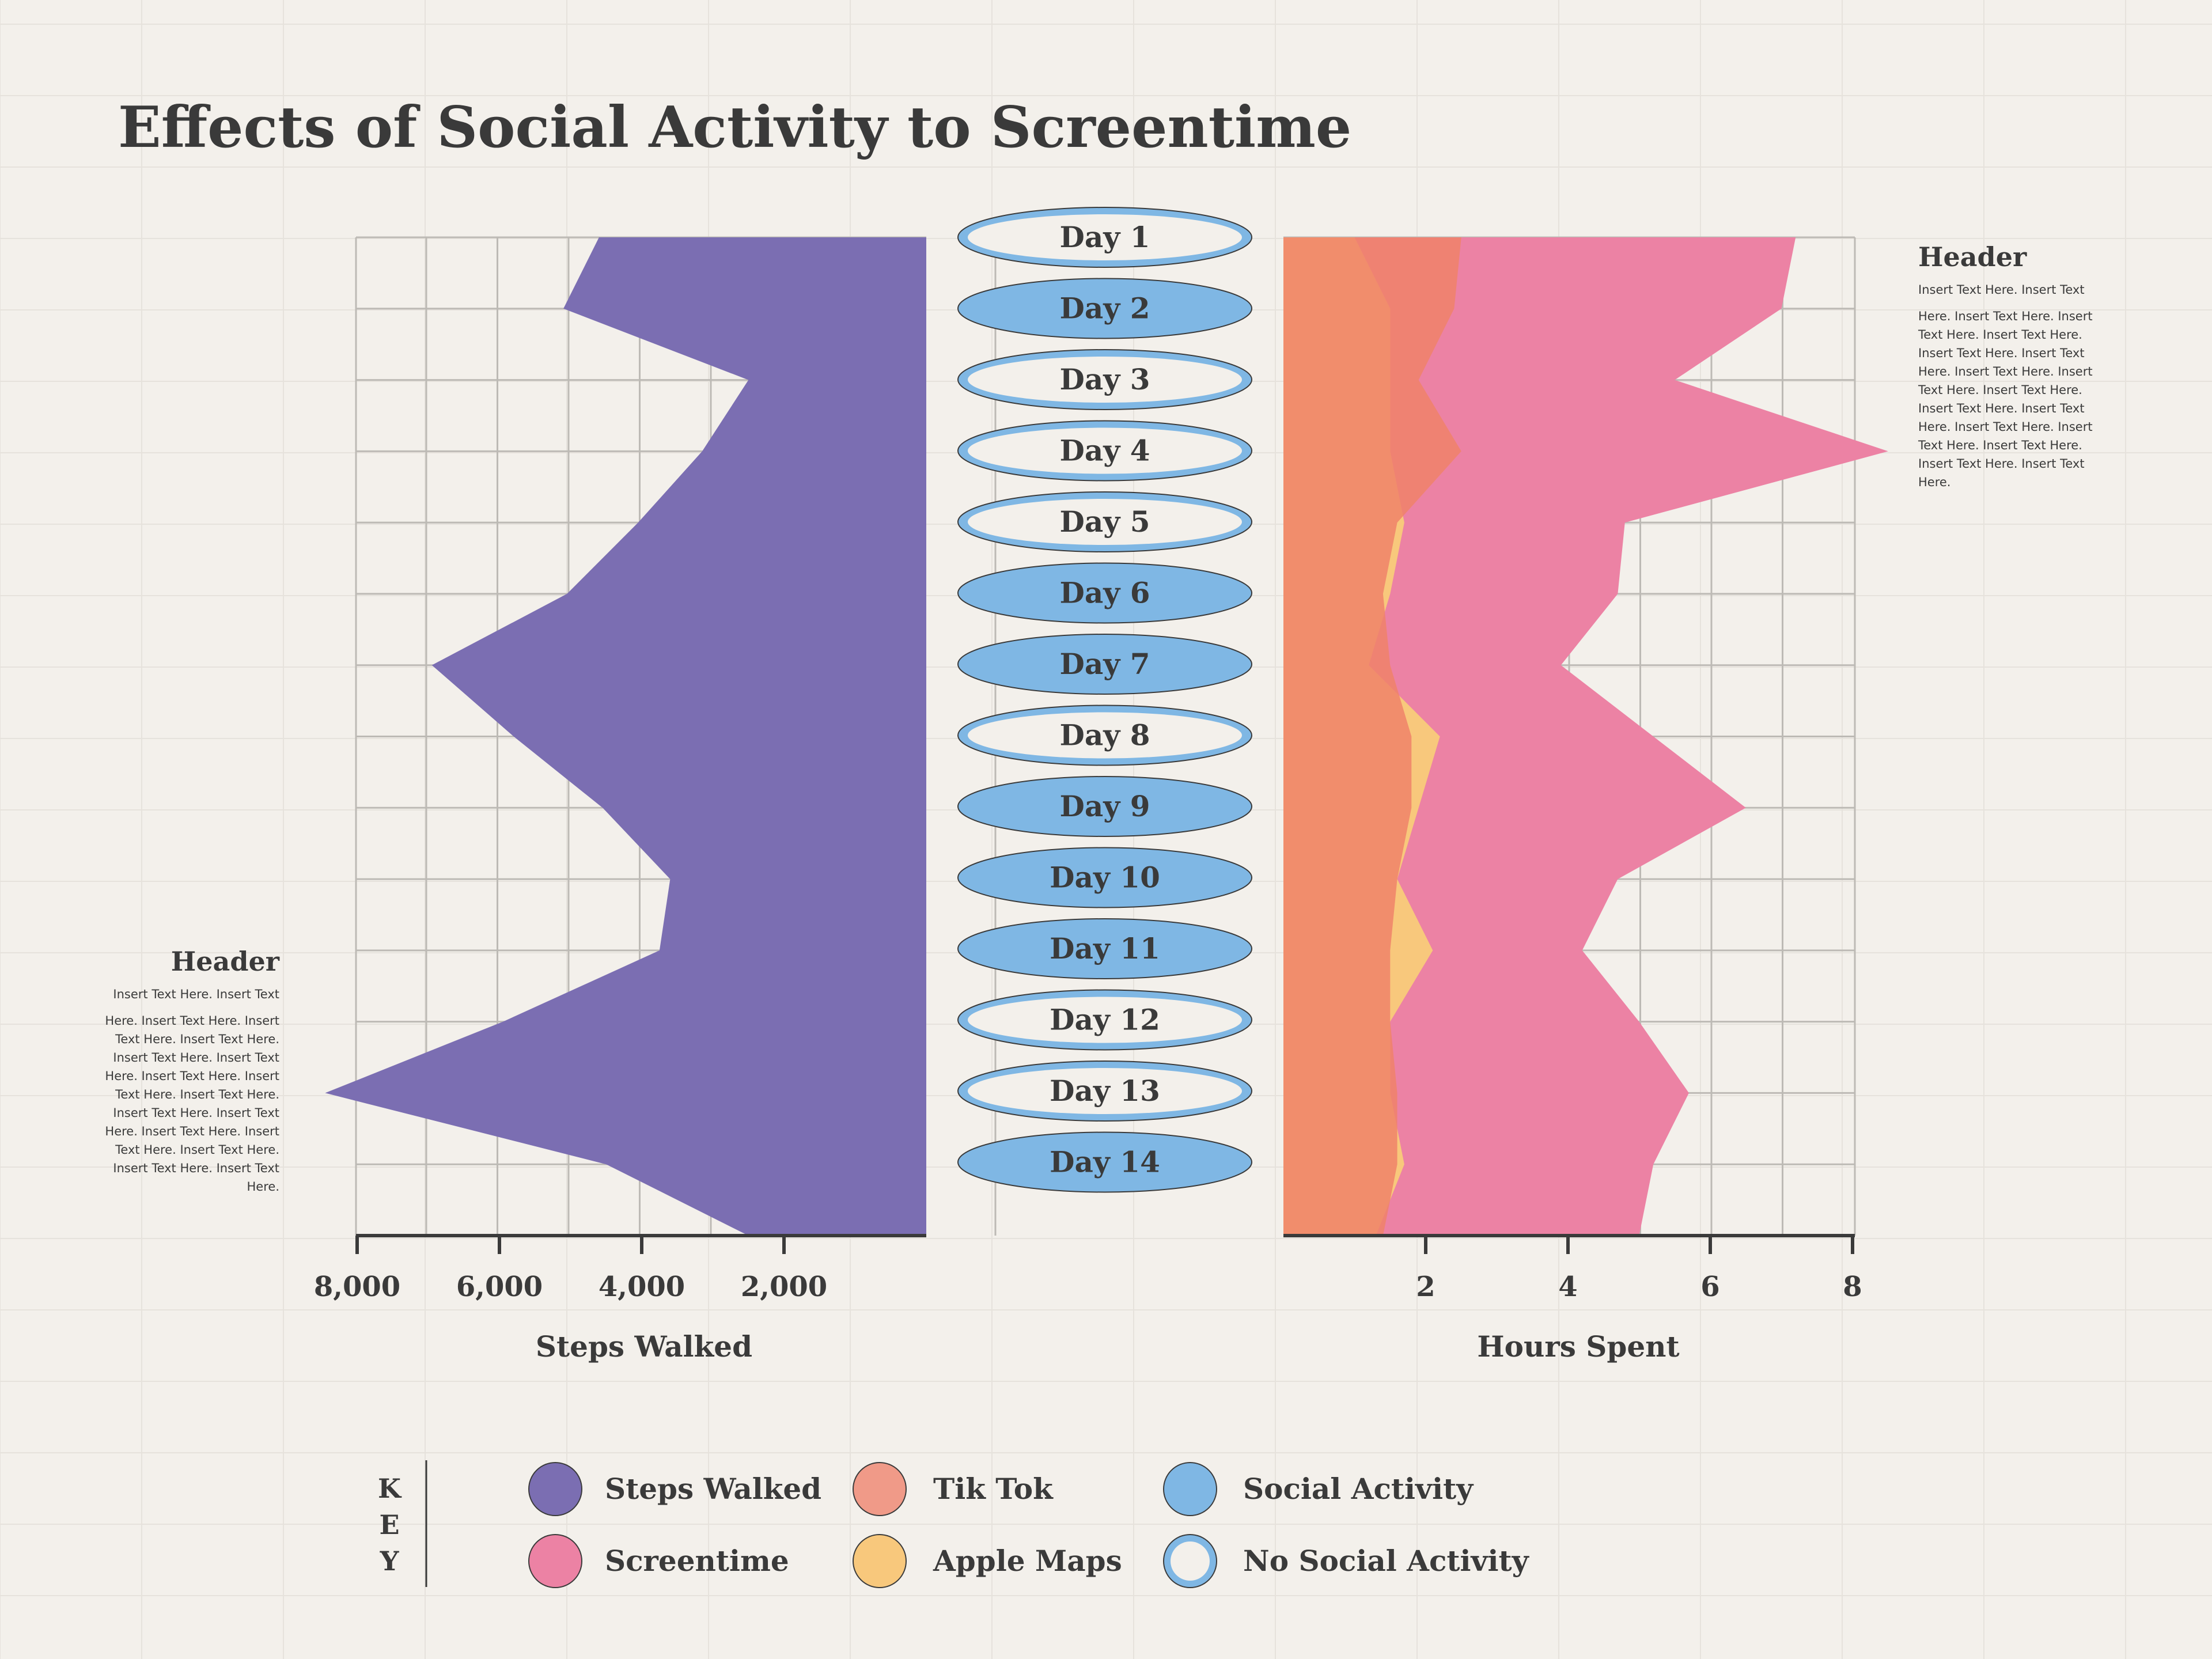  I want to click on day-label: Day 8, so click(1104, 735).